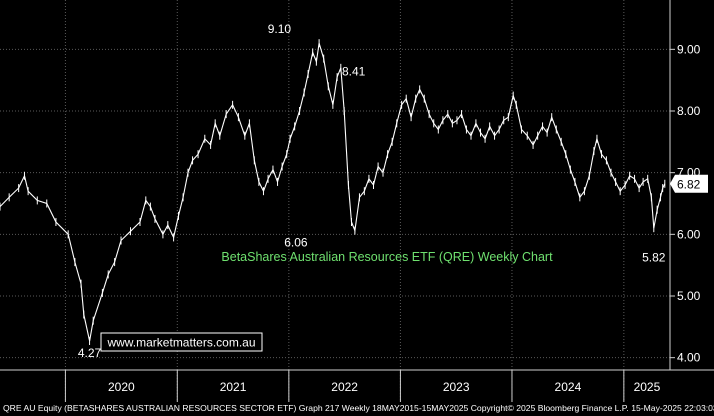 The height and width of the screenshot is (416, 714). I want to click on last-price-tag-shape, so click(689, 183).